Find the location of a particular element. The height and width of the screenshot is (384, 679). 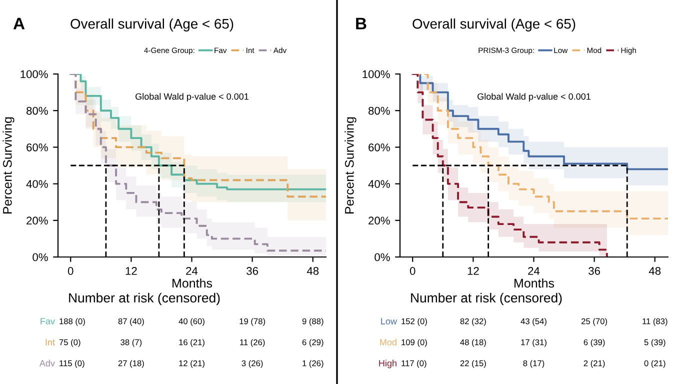

text: 1 (26) is located at coordinates (313, 364).